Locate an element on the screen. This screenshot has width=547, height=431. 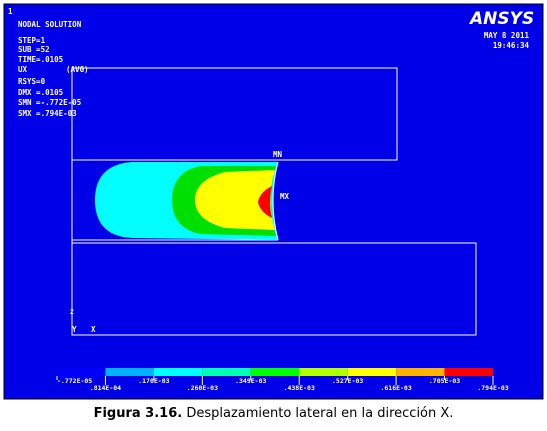
date: MAY 8 2011 is located at coordinates (507, 35).